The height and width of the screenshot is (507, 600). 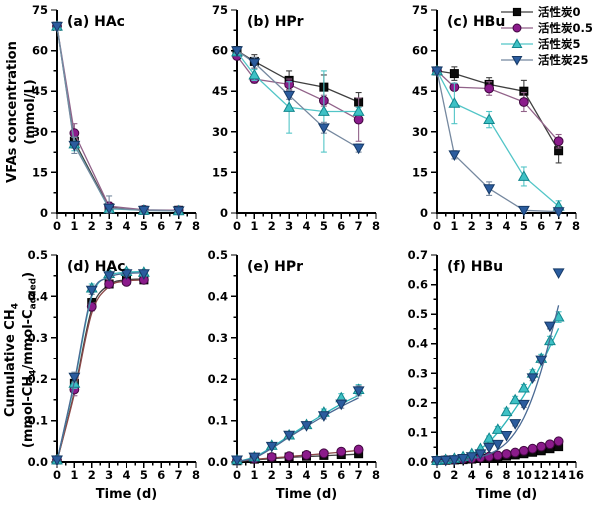 I want to click on x-tick-label: 14, so click(x=559, y=475).